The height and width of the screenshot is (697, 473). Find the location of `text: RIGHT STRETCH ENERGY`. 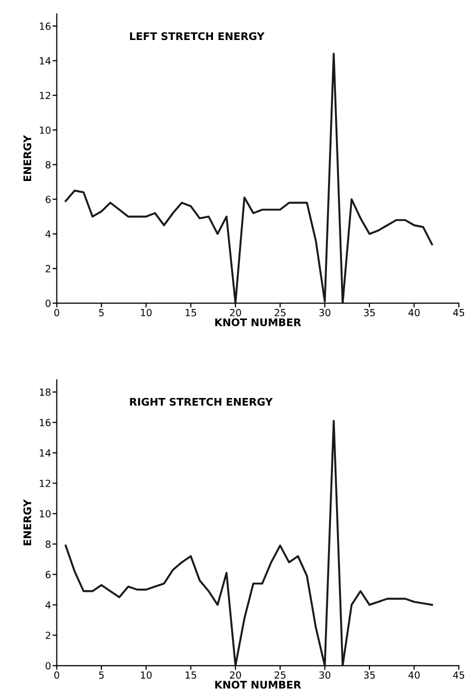

text: RIGHT STRETCH ENERGY is located at coordinates (201, 402).